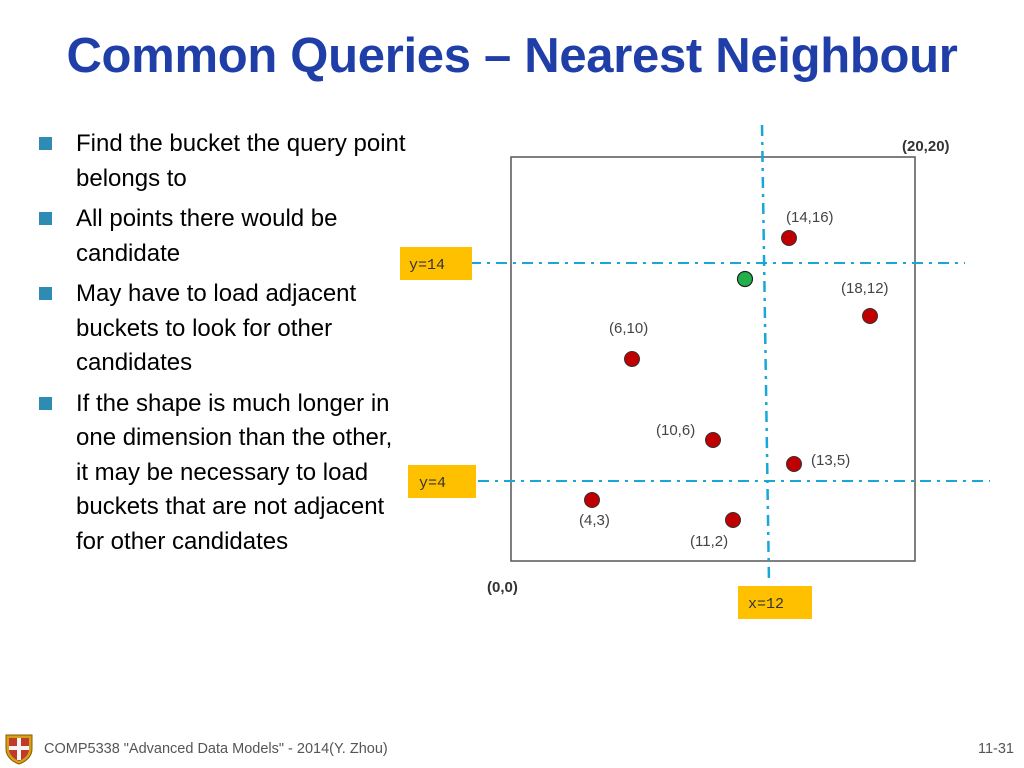 The height and width of the screenshot is (768, 1024). What do you see at coordinates (502, 587) in the screenshot?
I see `corner-label-bottom-left: (0,0)` at bounding box center [502, 587].